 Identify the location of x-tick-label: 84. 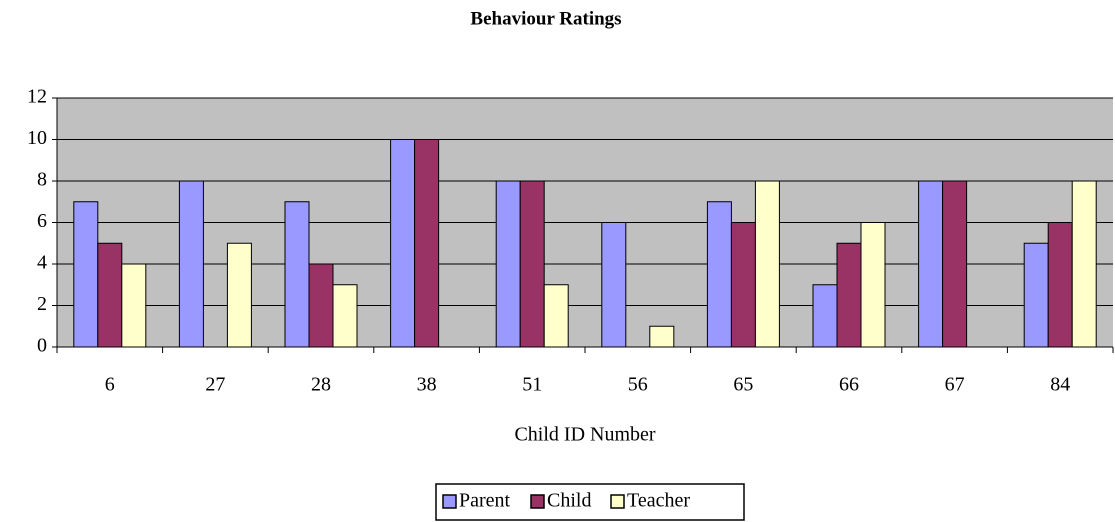
(1060, 385).